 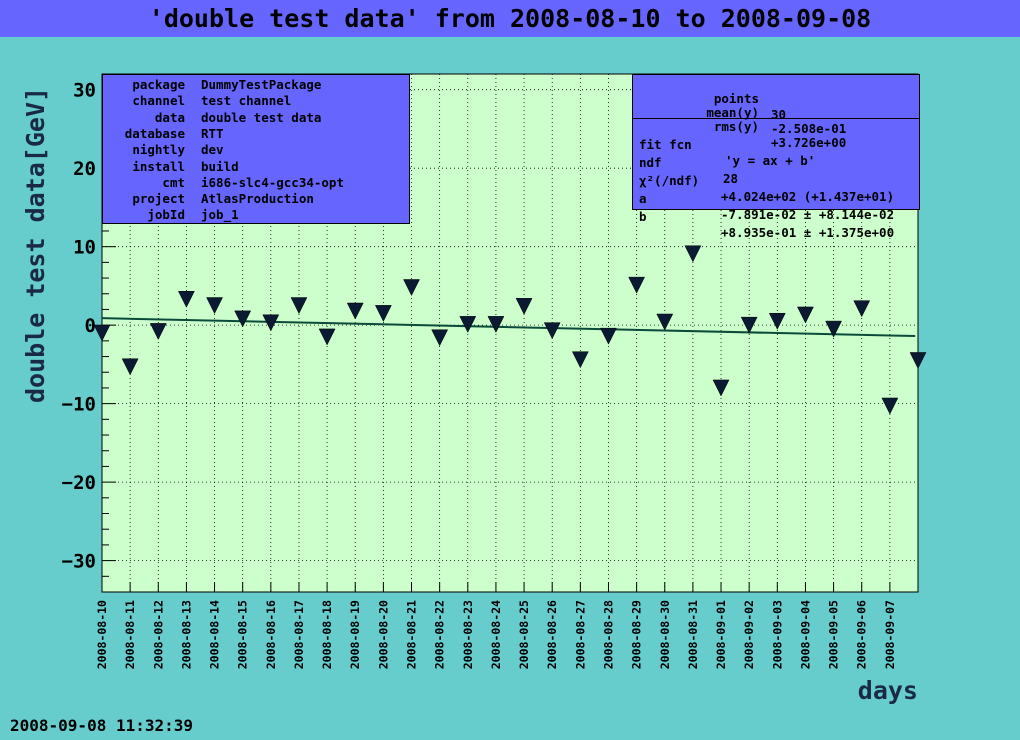 I want to click on y-tick-label: −20, so click(x=79, y=483).